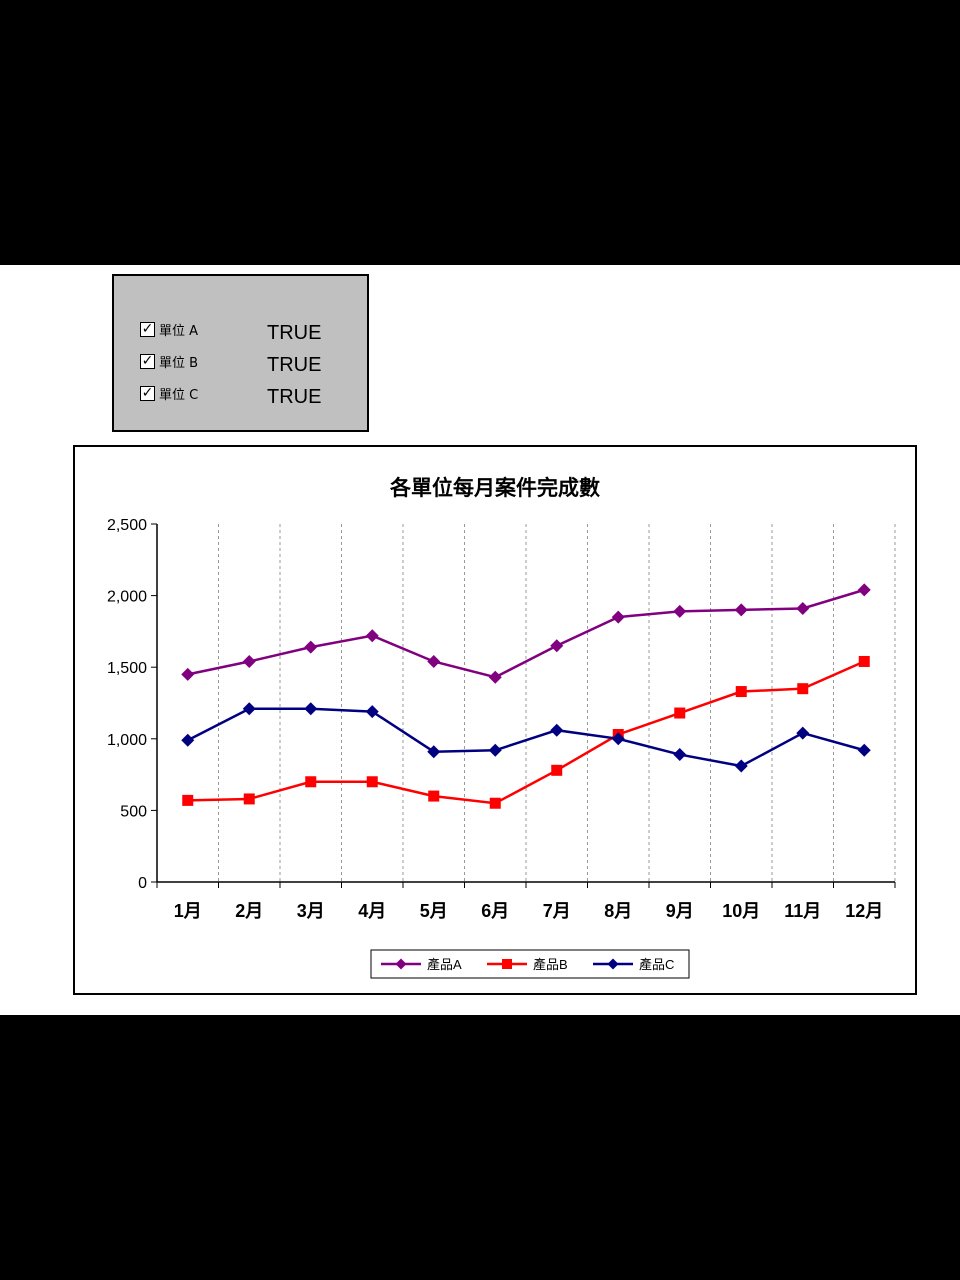 The image size is (960, 1280). Describe the element at coordinates (147, 393) in the screenshot. I see `checkbox-unit-c: ✓` at that location.